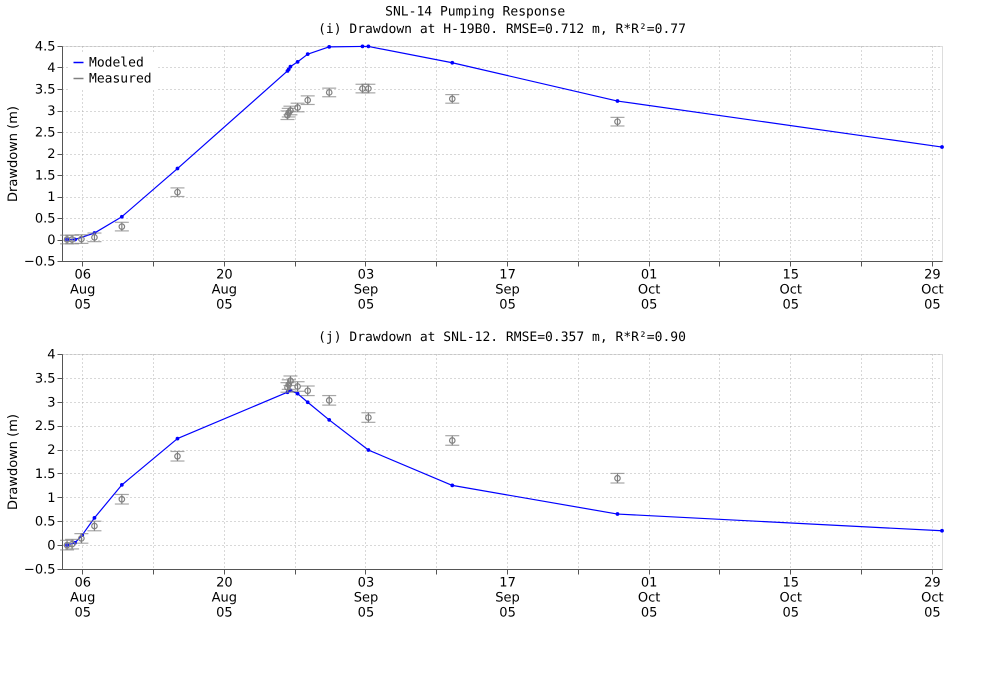 This screenshot has width=990, height=690. What do you see at coordinates (120, 79) in the screenshot?
I see `legend-label: Measured` at bounding box center [120, 79].